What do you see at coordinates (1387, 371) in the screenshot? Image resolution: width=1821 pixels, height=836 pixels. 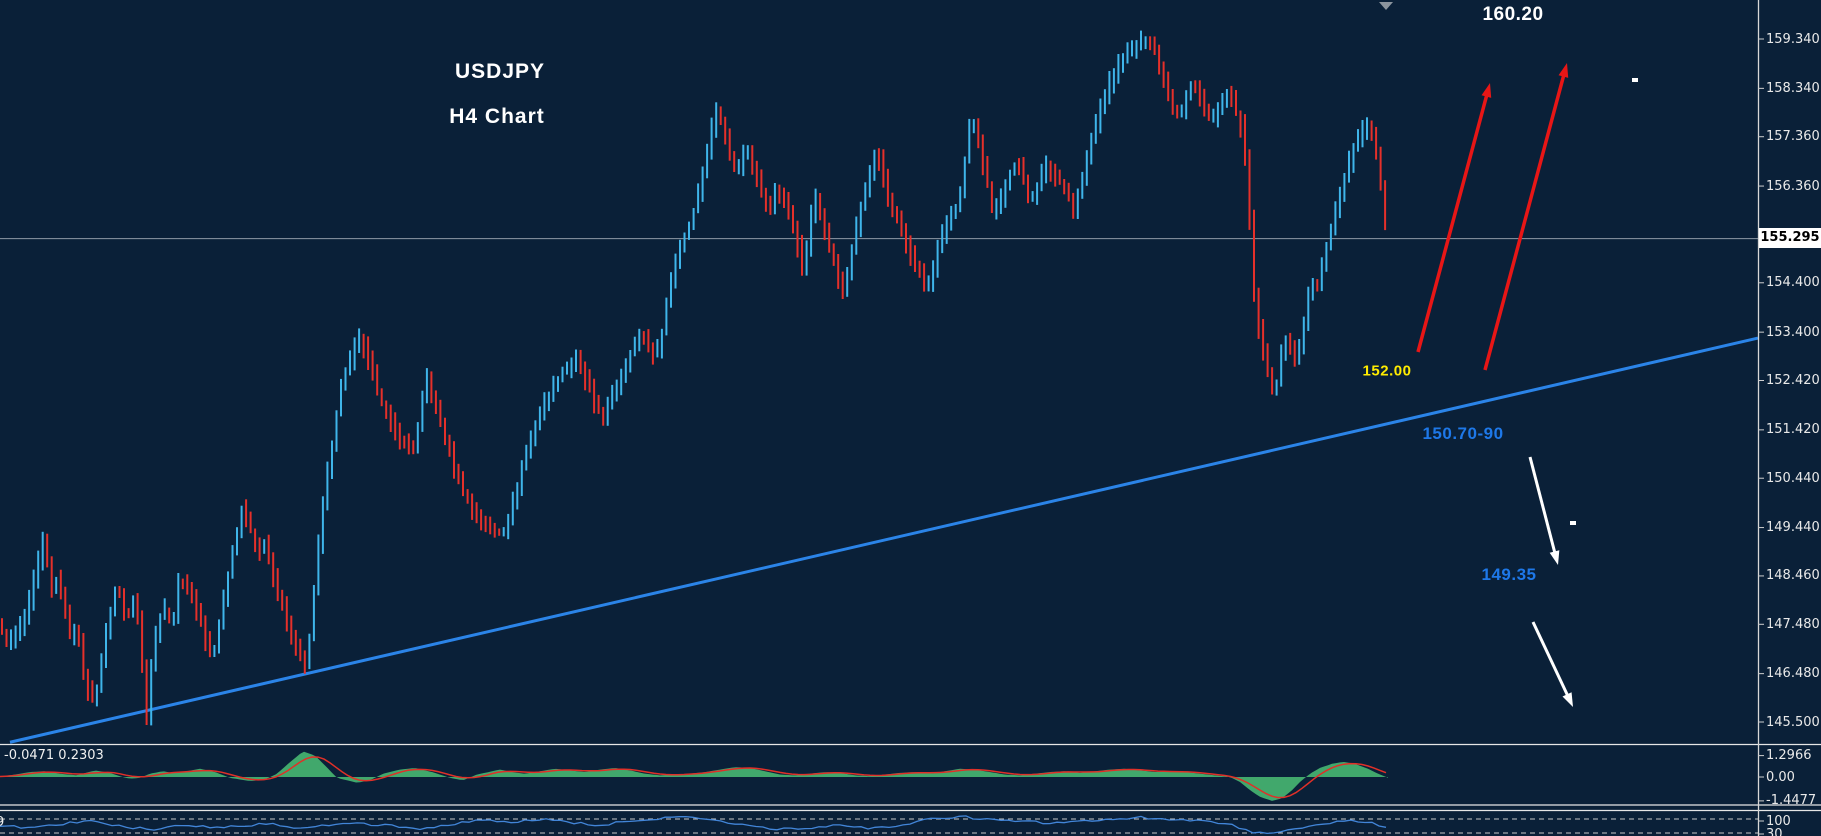 I see `price-annotation-support: 152.00` at bounding box center [1387, 371].